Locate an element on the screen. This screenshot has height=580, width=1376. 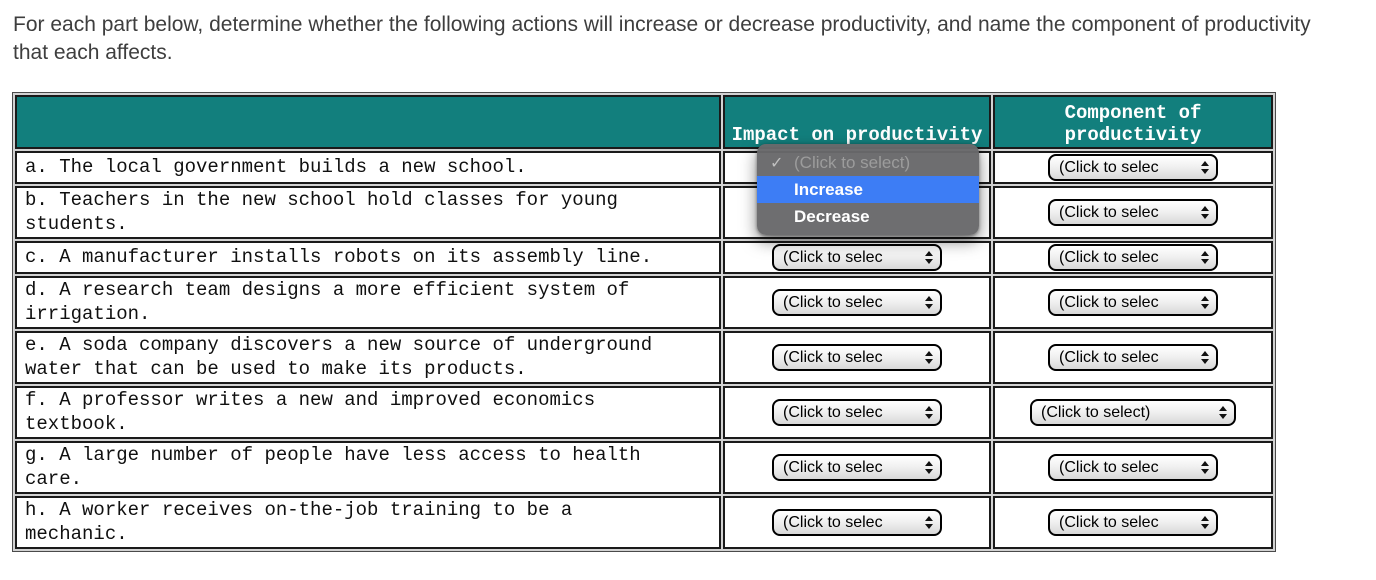
impact-select-g: (Click to selec is located at coordinates (857, 467).